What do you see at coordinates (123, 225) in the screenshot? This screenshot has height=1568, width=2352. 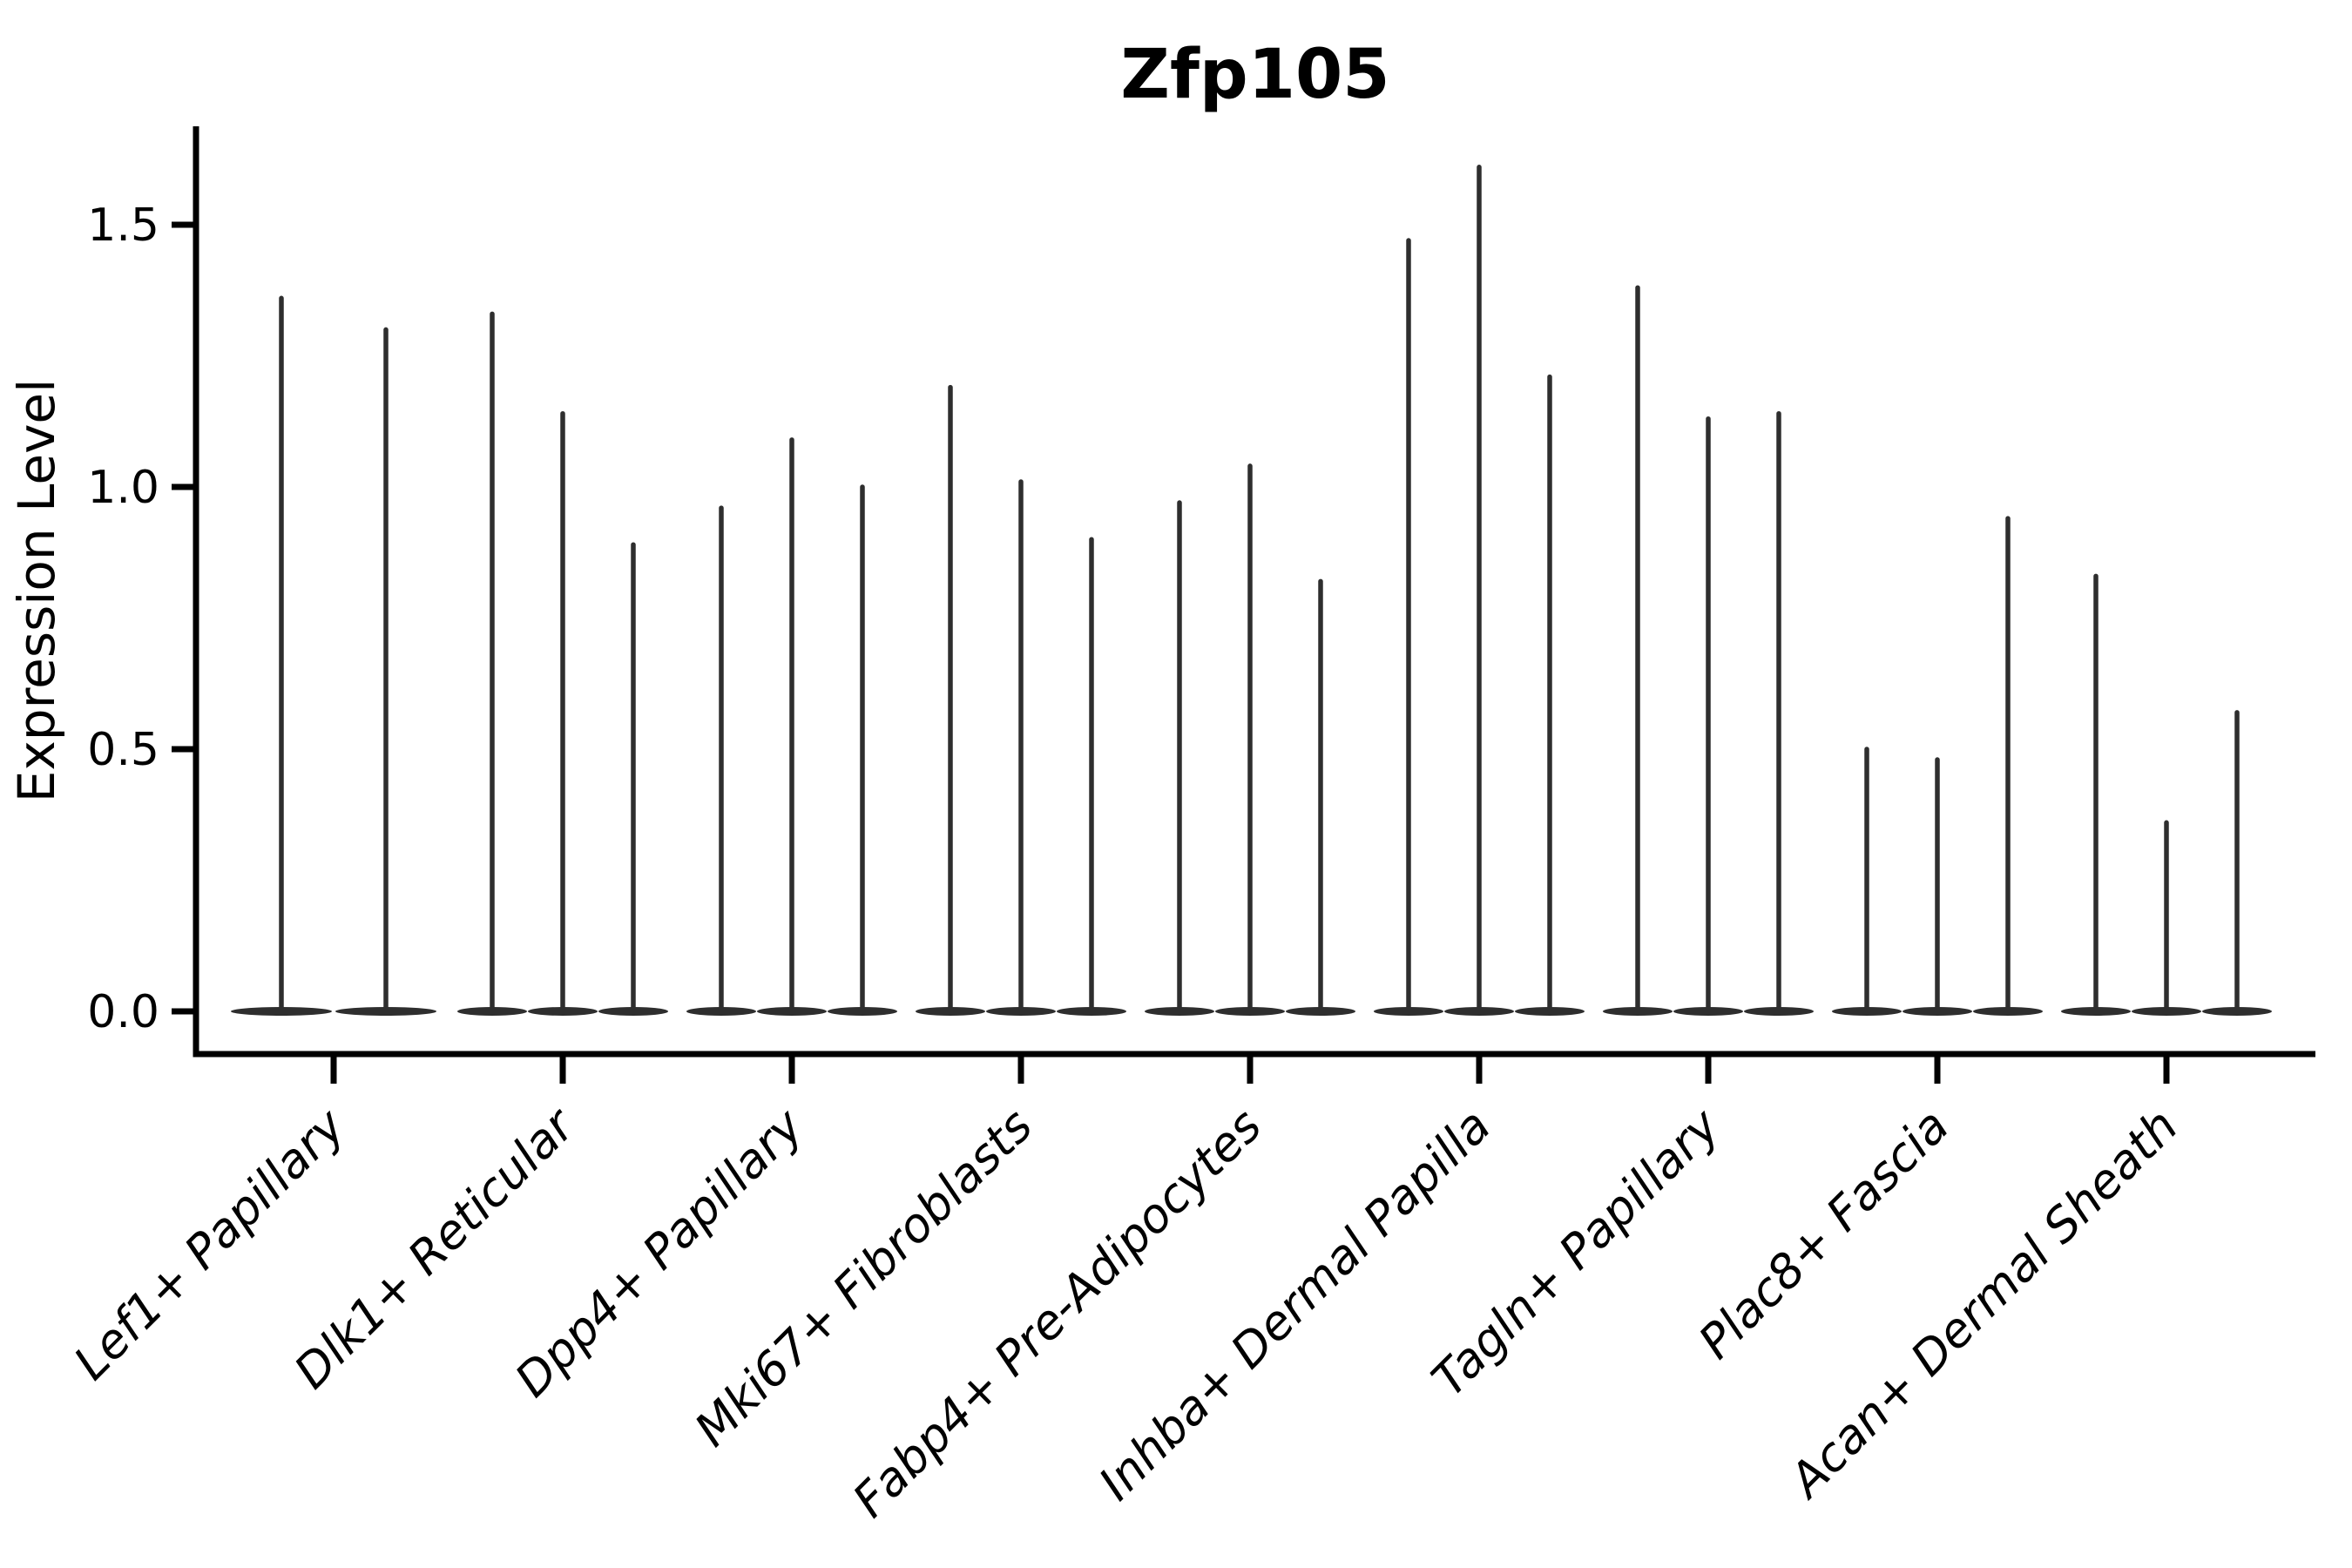 I see `y-tick-label: 1.5` at bounding box center [123, 225].